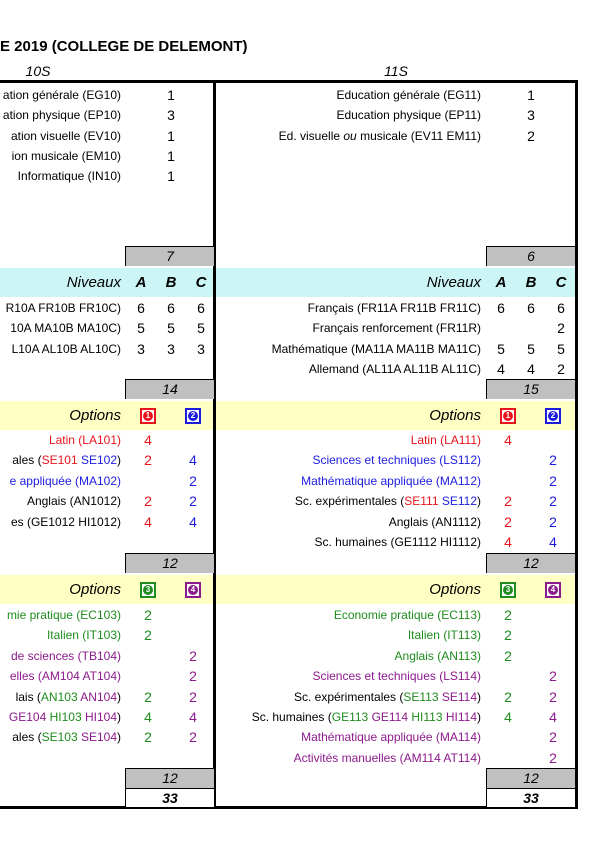 The height and width of the screenshot is (844, 595). What do you see at coordinates (214, 444) in the screenshot?
I see `table-divider` at bounding box center [214, 444].